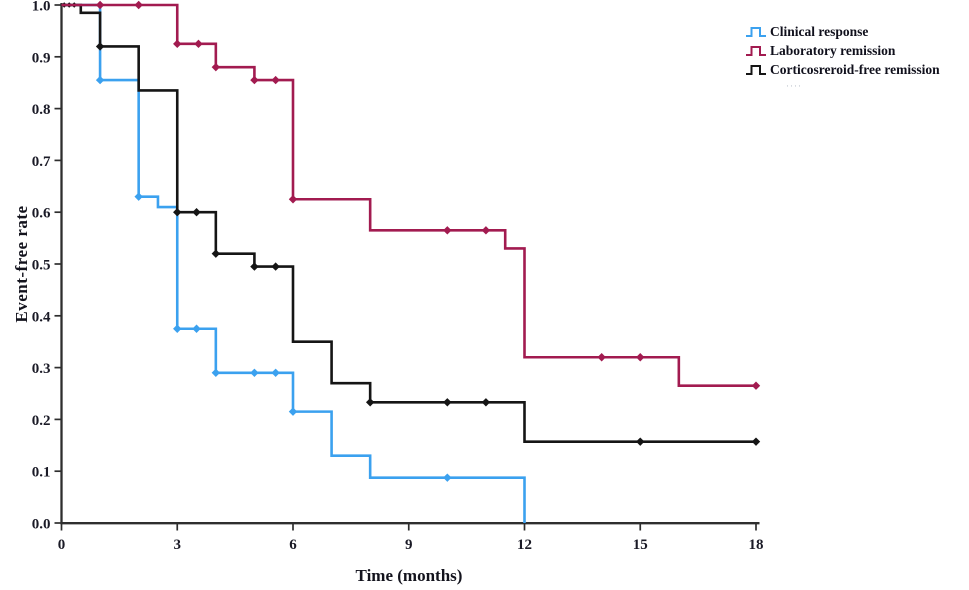 The width and height of the screenshot is (969, 590). I want to click on truncated-legend-mark: ····, so click(794, 86).